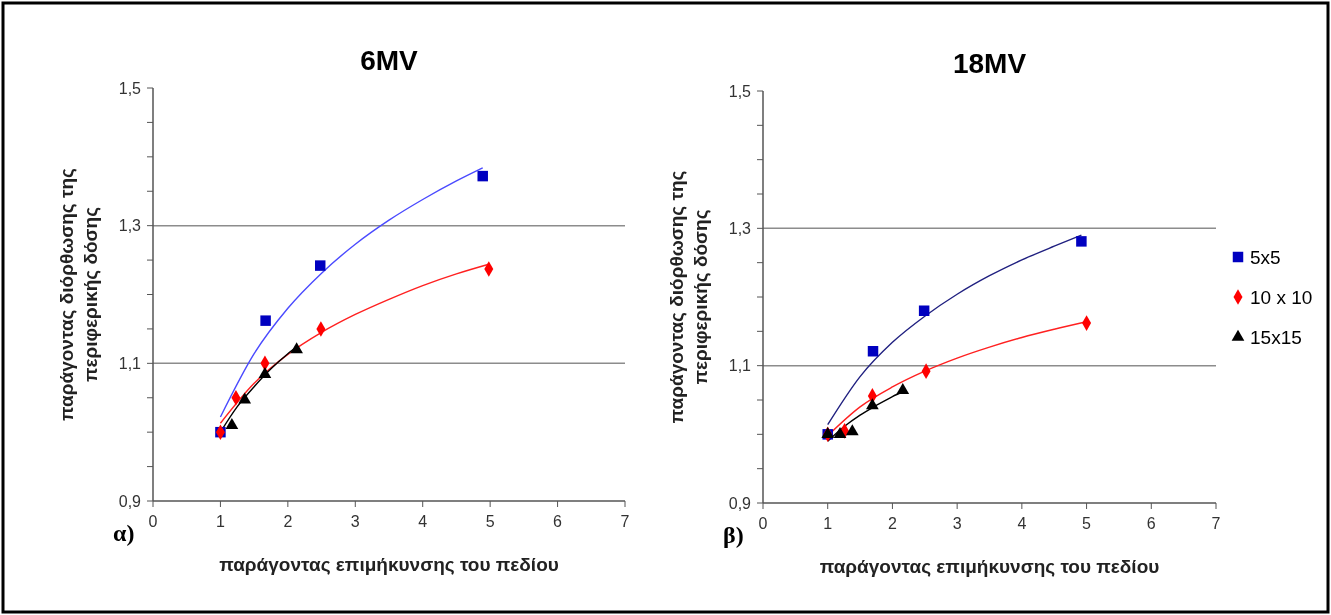  What do you see at coordinates (733, 535) in the screenshot?
I see `text: β)` at bounding box center [733, 535].